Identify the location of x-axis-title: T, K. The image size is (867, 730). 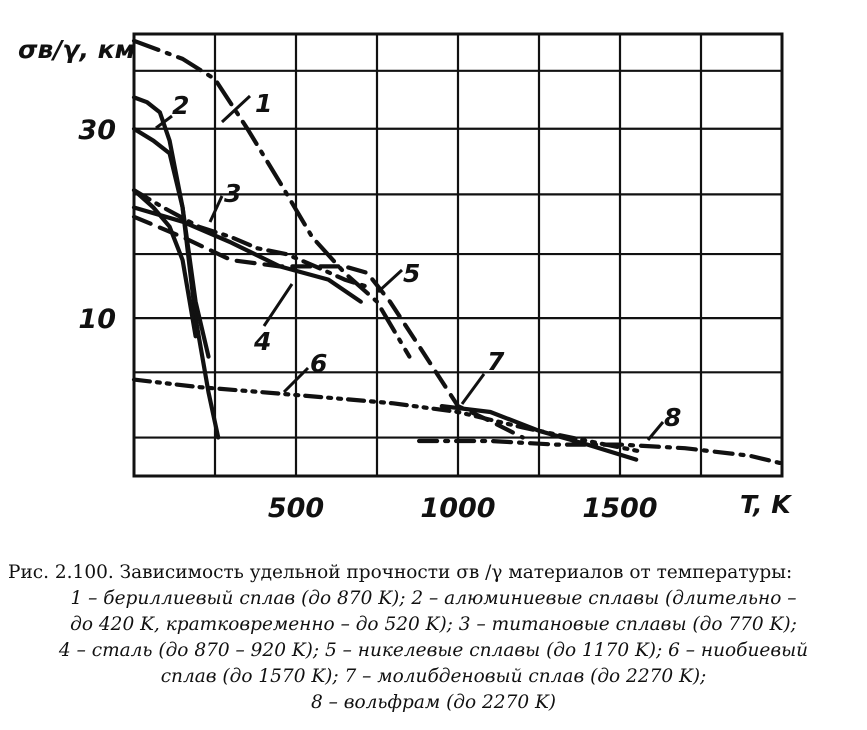
(766, 504).